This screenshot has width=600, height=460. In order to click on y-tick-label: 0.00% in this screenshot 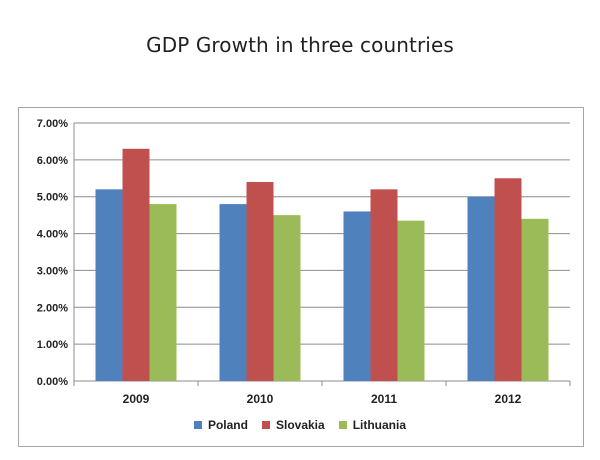, I will do `click(52, 382)`.